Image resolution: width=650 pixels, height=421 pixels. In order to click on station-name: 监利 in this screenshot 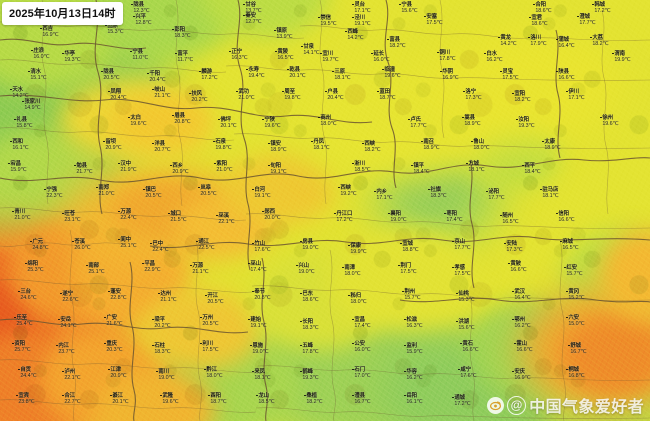, I will do `click(411, 346)`.